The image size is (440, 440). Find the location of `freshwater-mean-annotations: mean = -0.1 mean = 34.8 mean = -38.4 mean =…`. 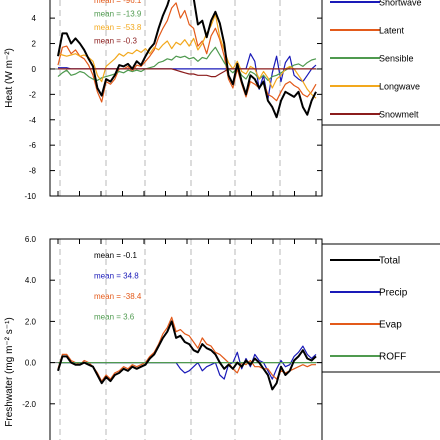

freshwater-mean-annotations: mean = -0.1 mean = 34.8 mean = -38.4 mean =… is located at coordinates (118, 286).